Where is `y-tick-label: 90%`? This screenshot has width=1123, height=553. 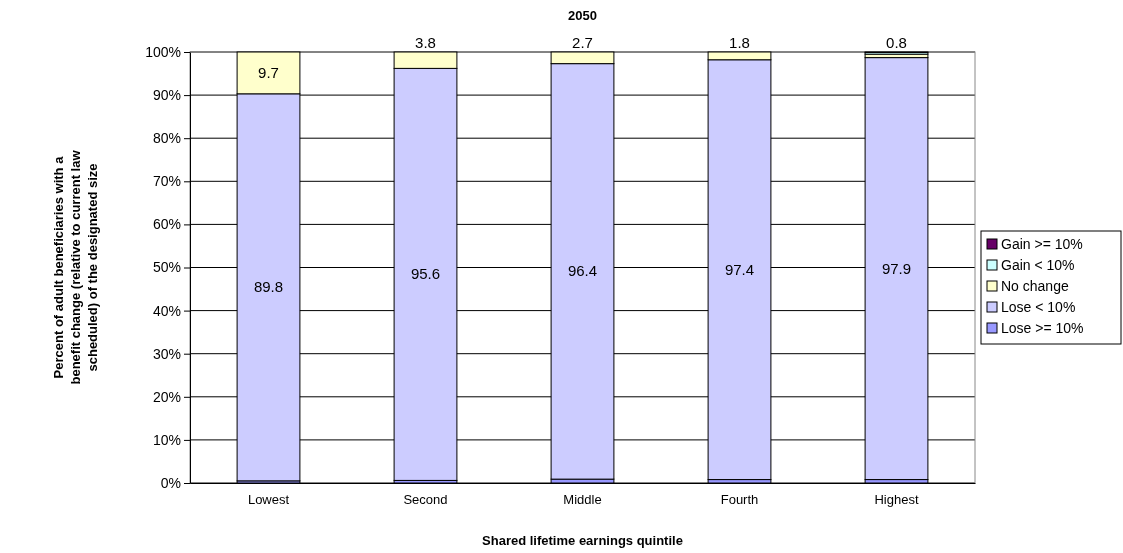
y-tick-label: 90% is located at coordinates (166, 95).